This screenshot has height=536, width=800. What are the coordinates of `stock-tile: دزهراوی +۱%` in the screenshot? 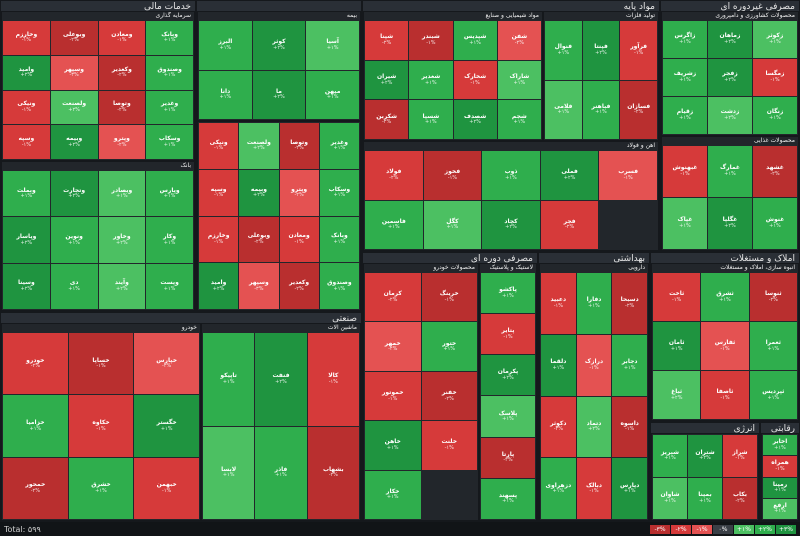 It's located at (558, 488).